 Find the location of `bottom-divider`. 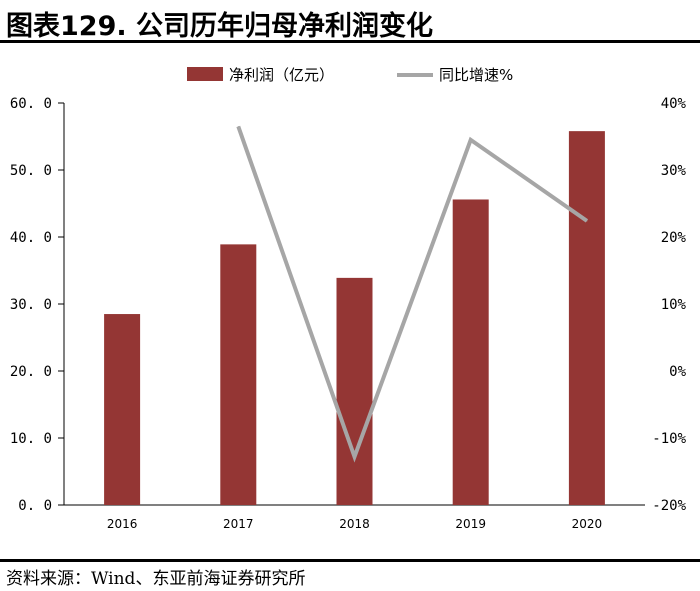

bottom-divider is located at coordinates (350, 560).